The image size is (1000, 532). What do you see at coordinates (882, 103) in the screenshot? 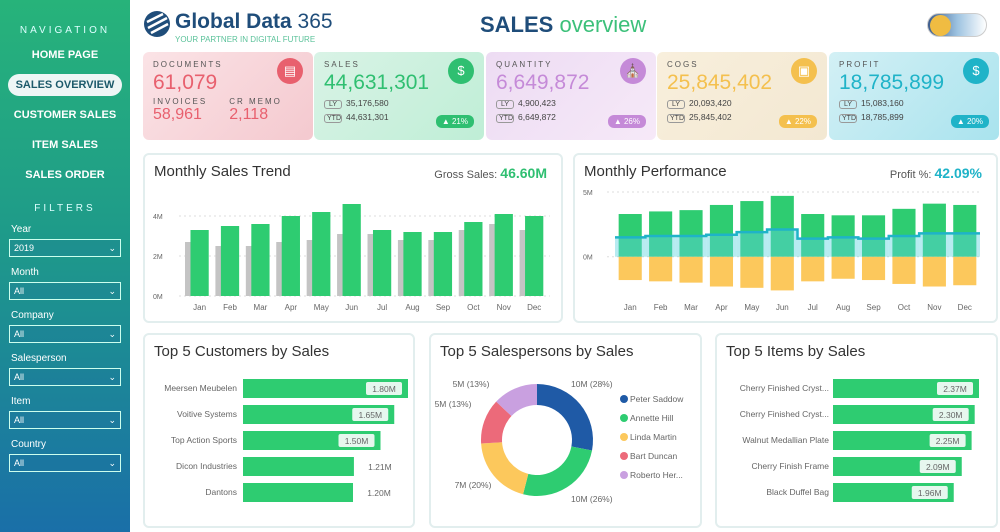
I see `ly-value: 15,083,160` at bounding box center [882, 103].